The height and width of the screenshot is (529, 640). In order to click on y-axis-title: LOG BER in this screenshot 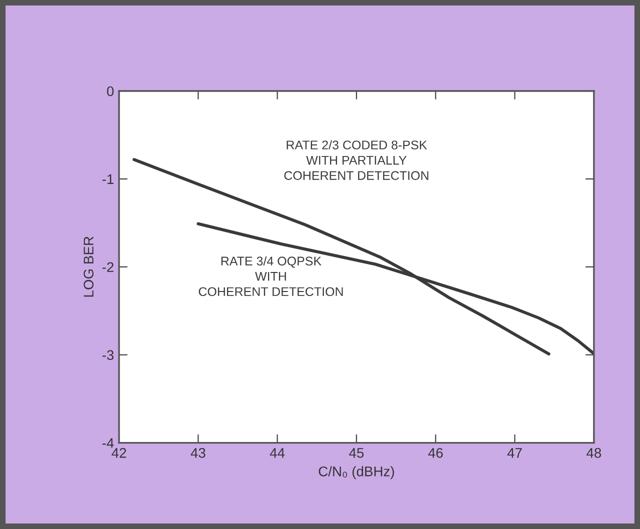, I will do `click(89, 266)`.